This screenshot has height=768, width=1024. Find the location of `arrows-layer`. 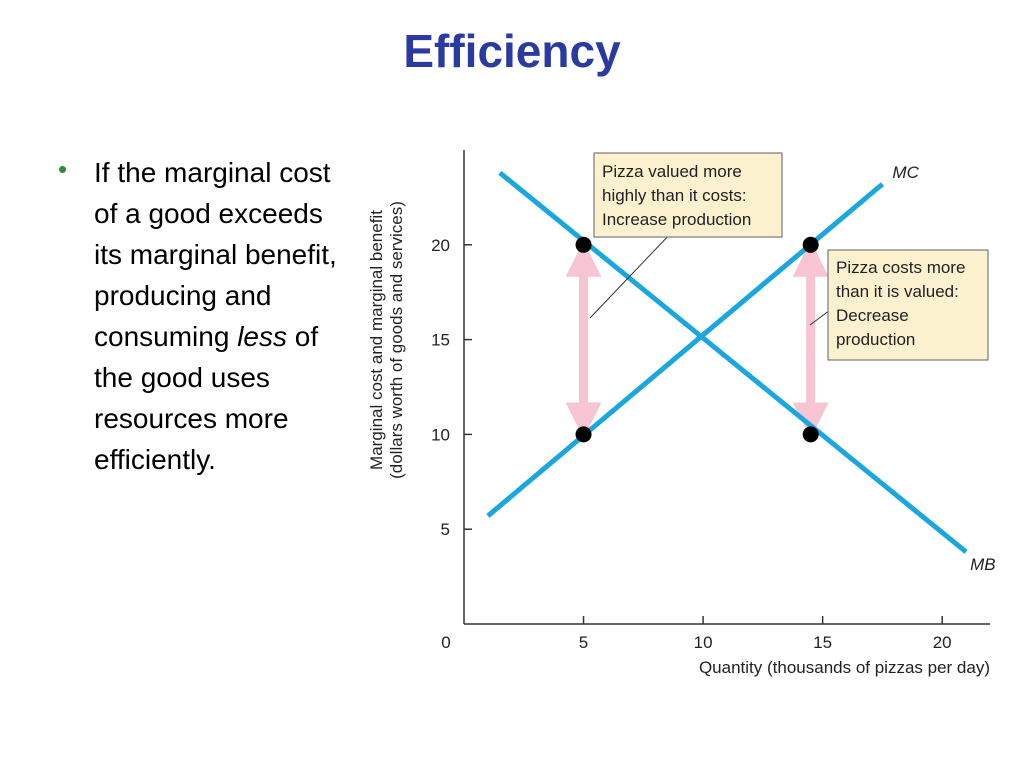

arrows-layer is located at coordinates (697, 339).